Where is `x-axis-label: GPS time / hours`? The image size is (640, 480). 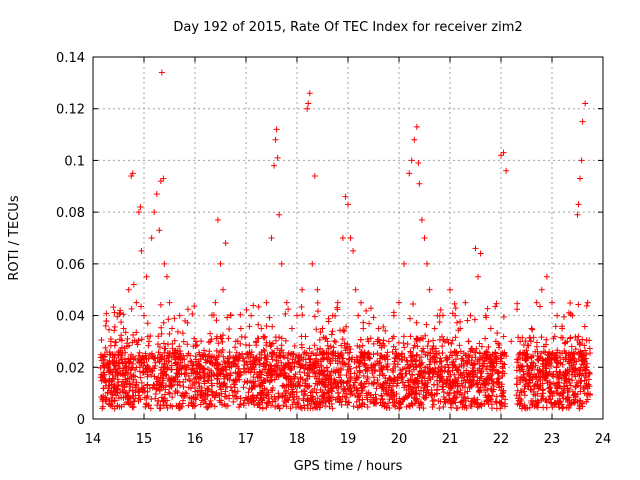
x-axis-label: GPS time / hours is located at coordinates (348, 466).